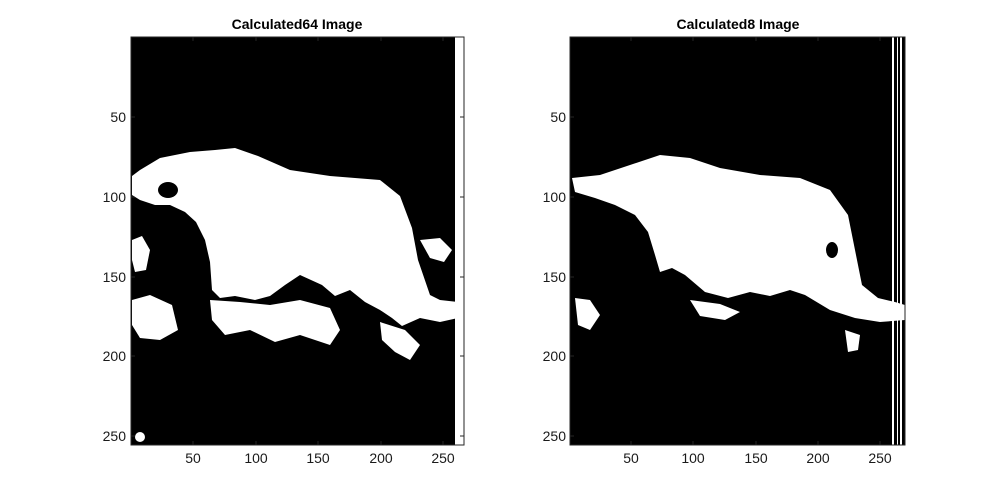 The width and height of the screenshot is (1000, 500). I want to click on panel-1-x-tick-label: 50, so click(193, 458).